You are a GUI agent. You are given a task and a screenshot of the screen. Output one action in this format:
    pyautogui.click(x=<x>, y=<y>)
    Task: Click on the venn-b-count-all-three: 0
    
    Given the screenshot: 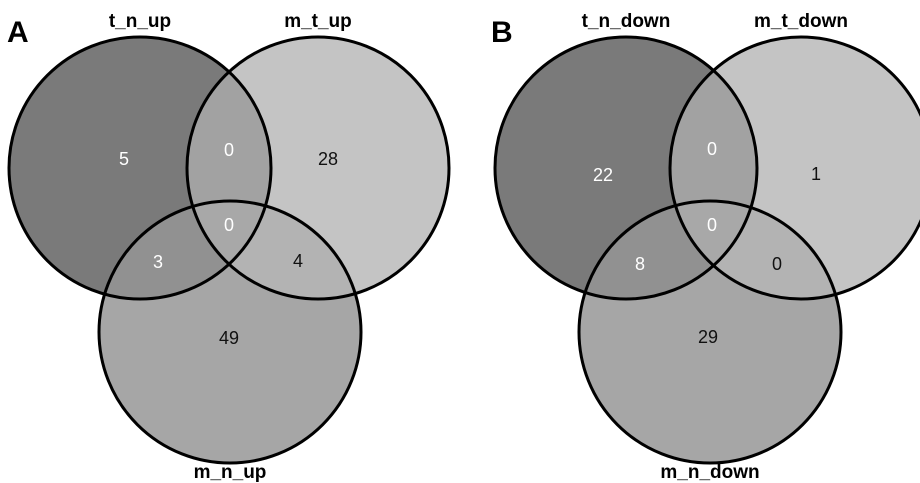 What is the action you would take?
    pyautogui.click(x=712, y=225)
    